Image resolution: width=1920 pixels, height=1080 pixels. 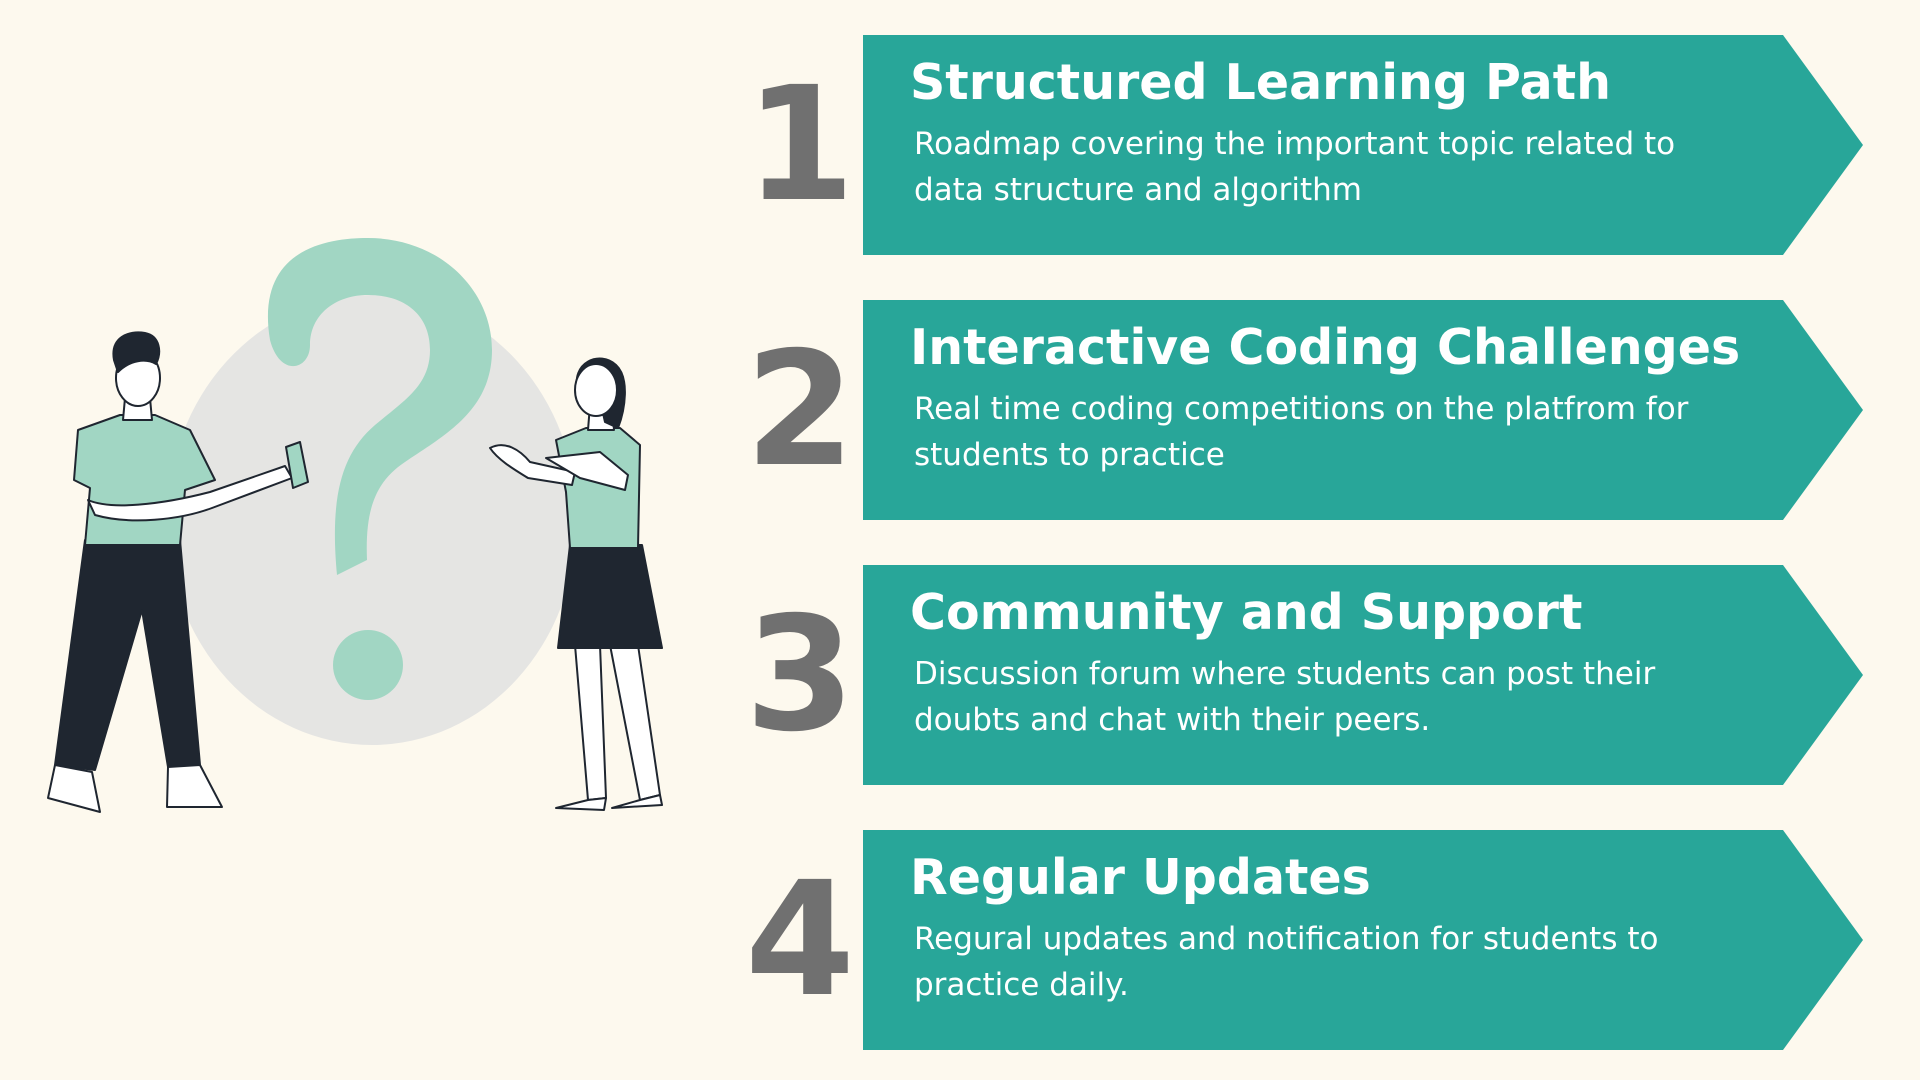 What do you see at coordinates (1246, 612) in the screenshot?
I see `step-title: Community and Support` at bounding box center [1246, 612].